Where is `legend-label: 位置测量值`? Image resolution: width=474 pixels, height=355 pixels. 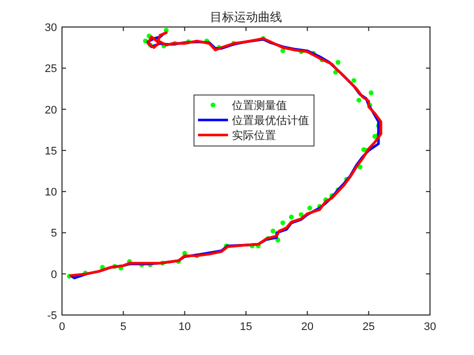 legend-label: 位置测量值 is located at coordinates (259, 106).